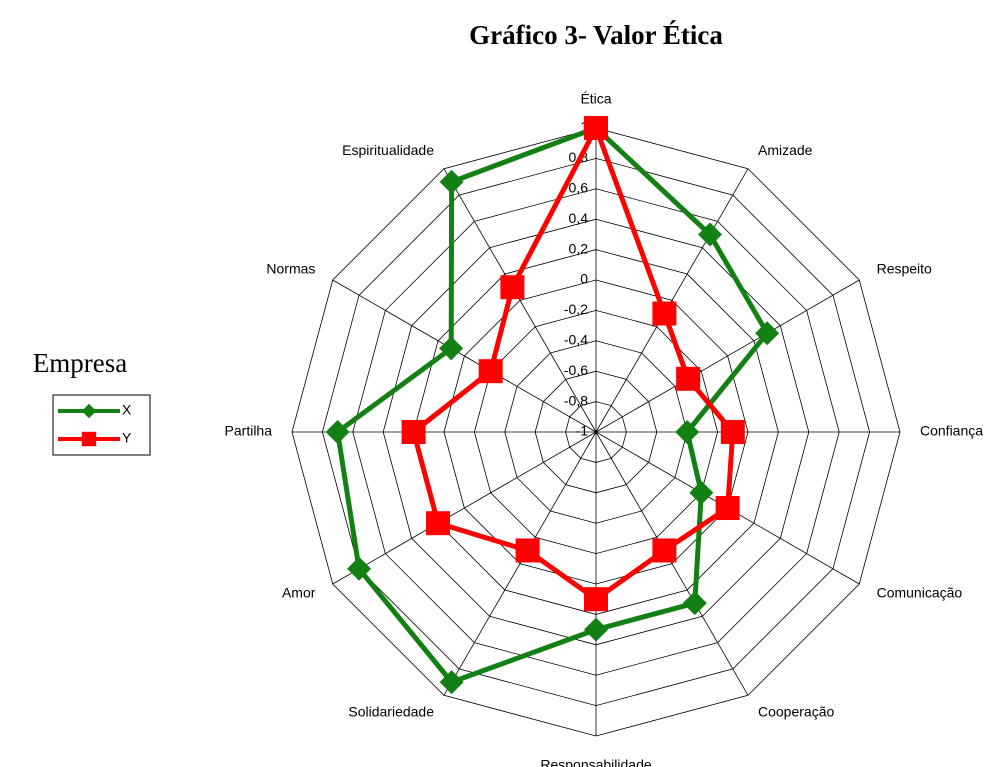 The image size is (994, 767). I want to click on category-label: Comunicação, so click(920, 593).